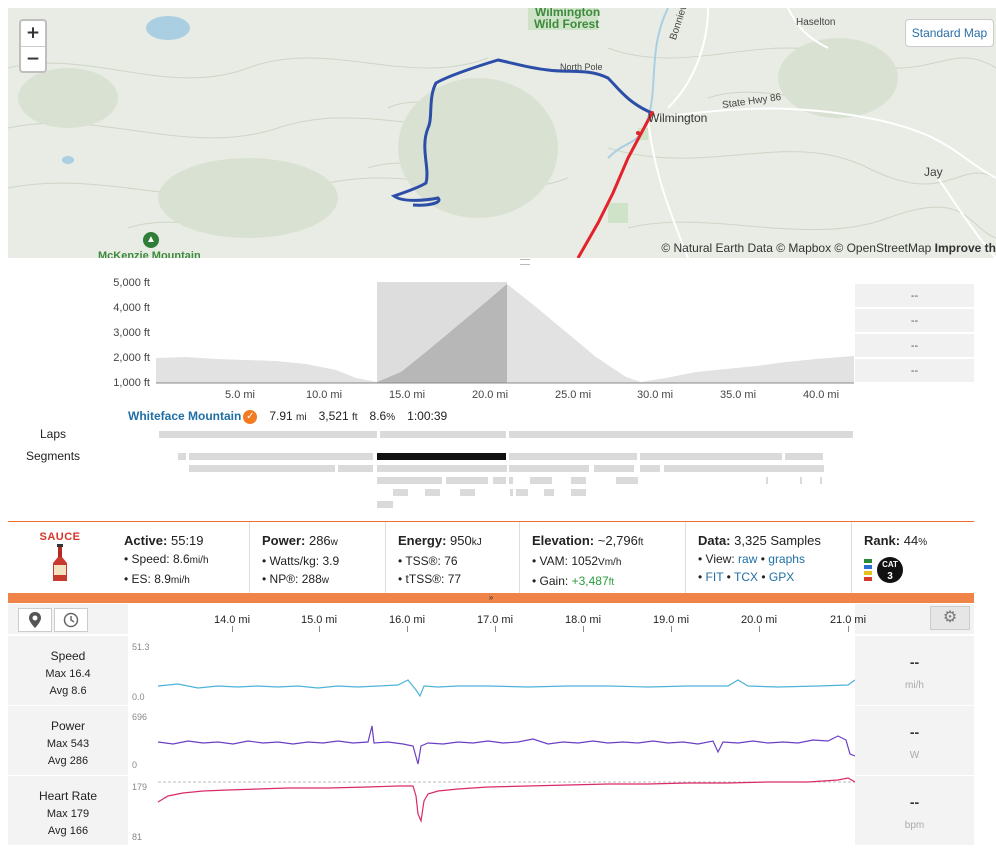 The image size is (996, 848). I want to click on y-max: 696, so click(140, 717).